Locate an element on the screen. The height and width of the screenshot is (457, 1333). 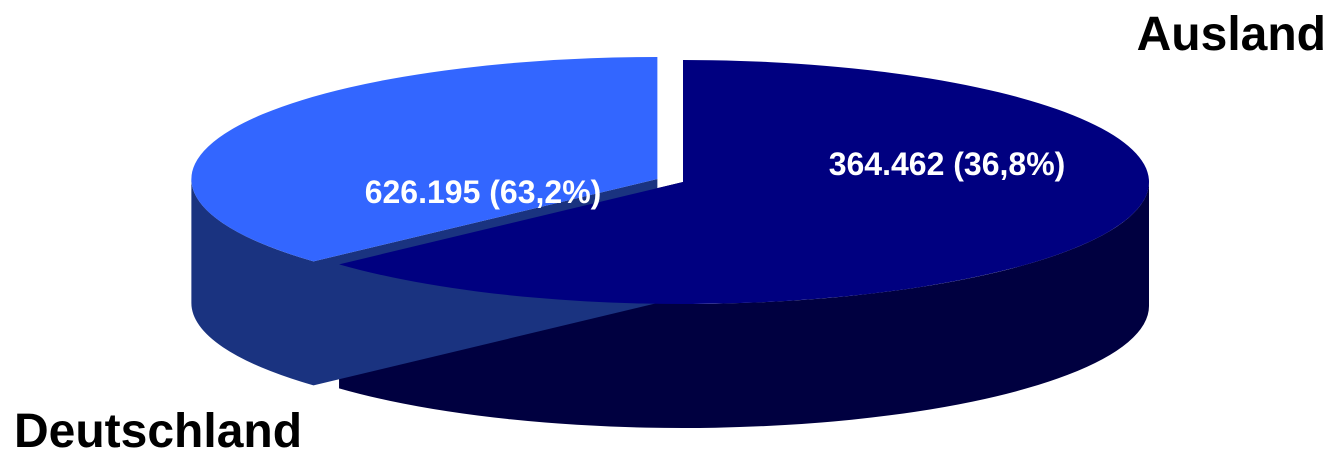
data-label-ausland: 364.462 (36,8%) is located at coordinates (947, 164).